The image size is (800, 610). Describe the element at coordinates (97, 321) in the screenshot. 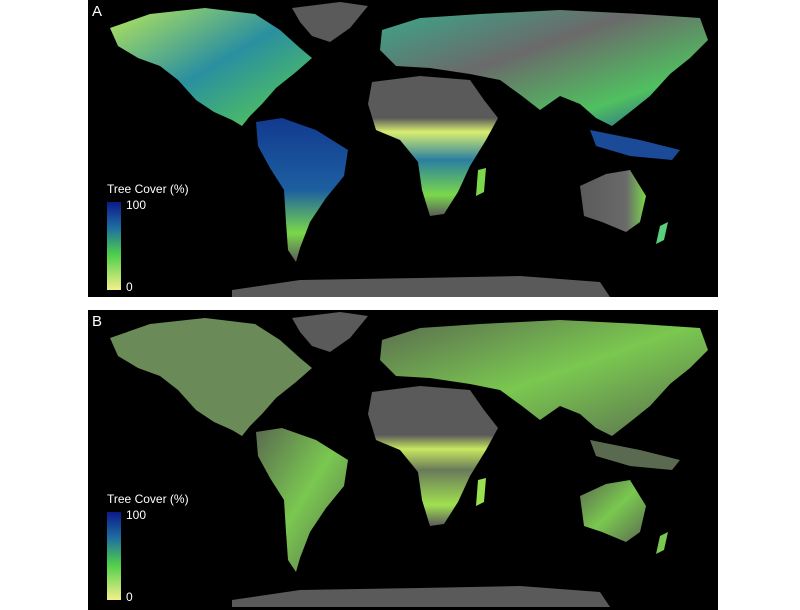

I see `panel-label: B` at that location.